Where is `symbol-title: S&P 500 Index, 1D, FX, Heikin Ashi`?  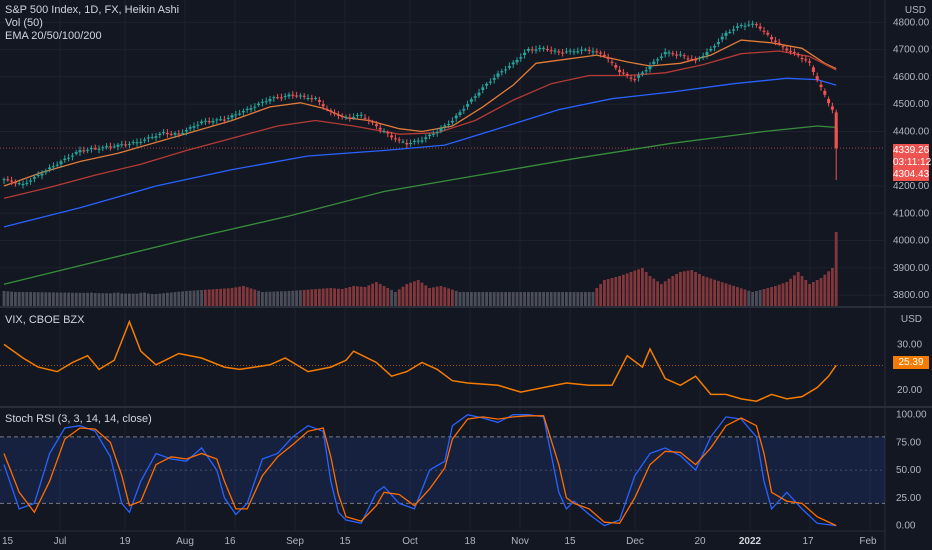
symbol-title: S&P 500 Index, 1D, FX, Heikin Ashi is located at coordinates (92, 10).